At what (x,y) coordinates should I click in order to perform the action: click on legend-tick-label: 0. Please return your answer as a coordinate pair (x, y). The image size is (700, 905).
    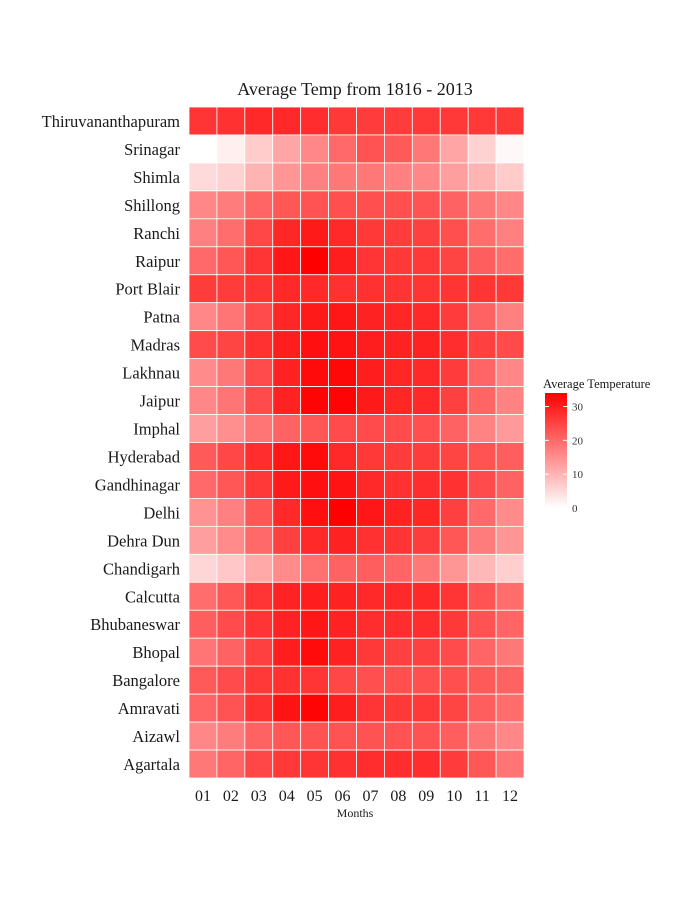
    Looking at the image, I should click on (575, 509).